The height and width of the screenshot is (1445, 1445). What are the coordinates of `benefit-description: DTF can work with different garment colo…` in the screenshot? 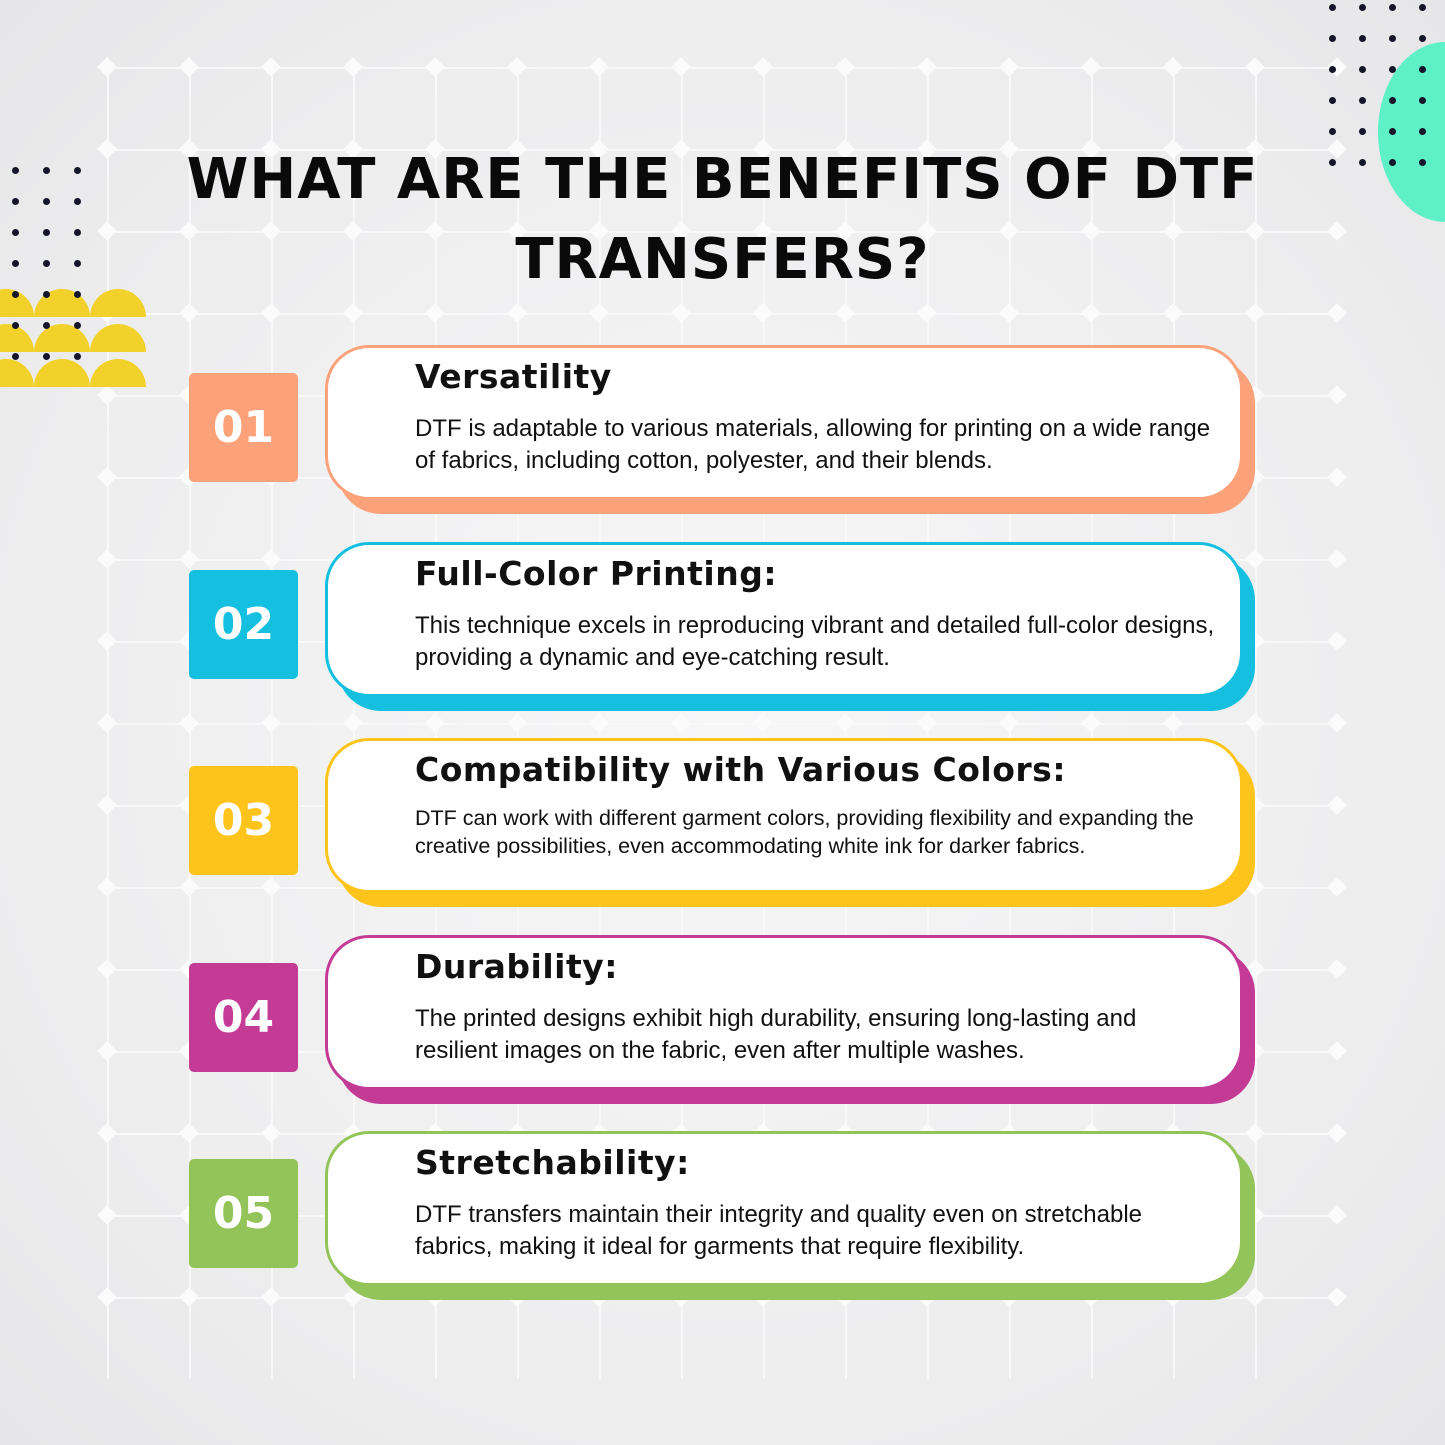 It's located at (804, 832).